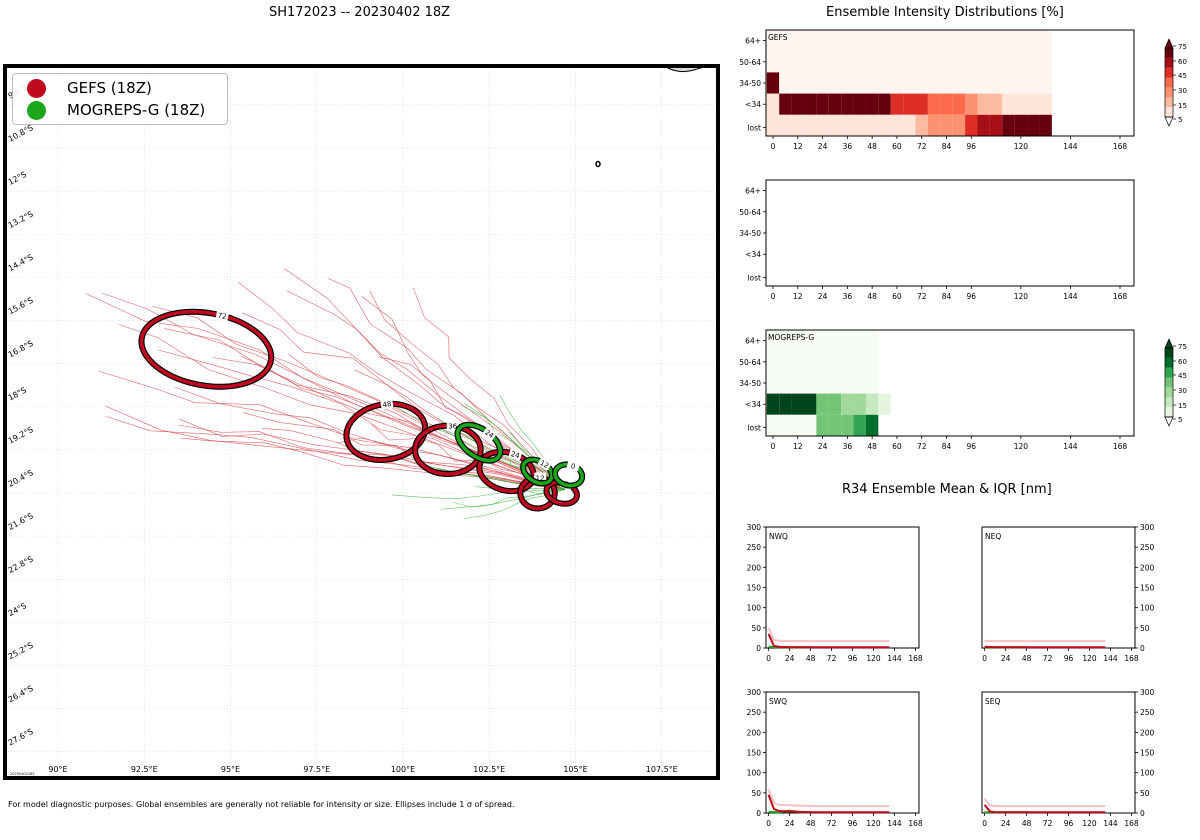 The image size is (1200, 840). Describe the element at coordinates (992, 701) in the screenshot. I see `r34-quadrant-label: SEQ` at that location.